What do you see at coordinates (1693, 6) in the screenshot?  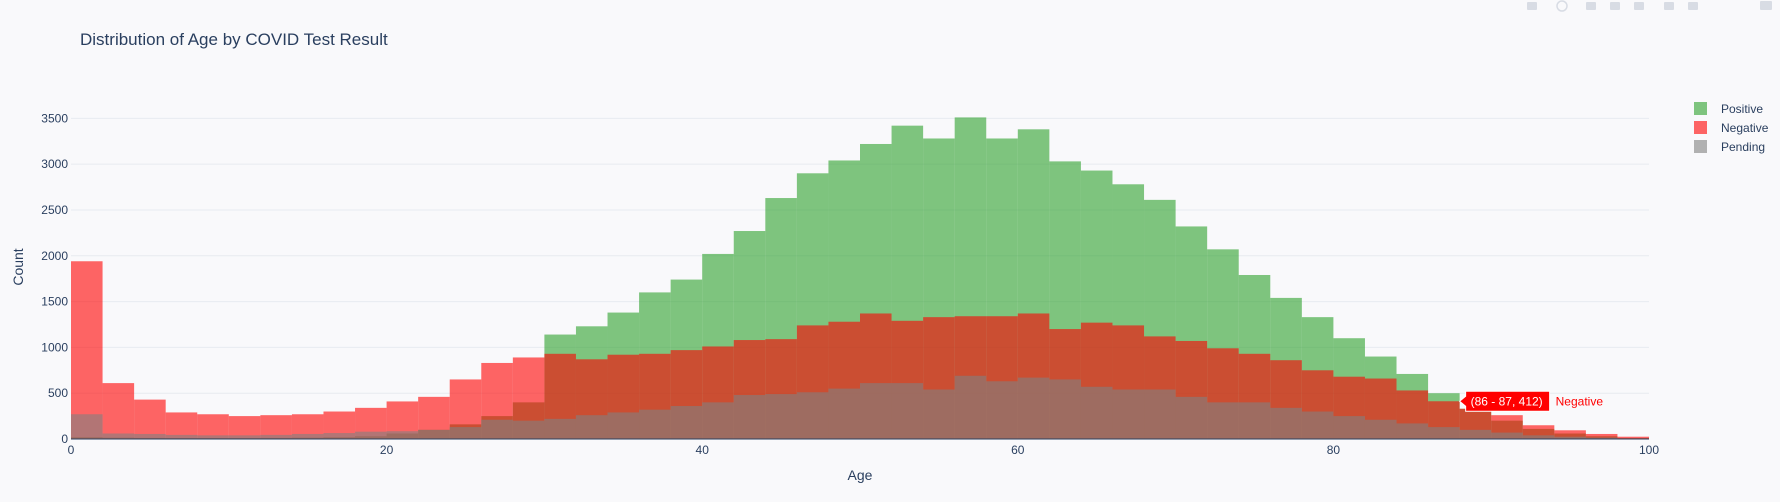 I see `reset-axes-icon` at bounding box center [1693, 6].